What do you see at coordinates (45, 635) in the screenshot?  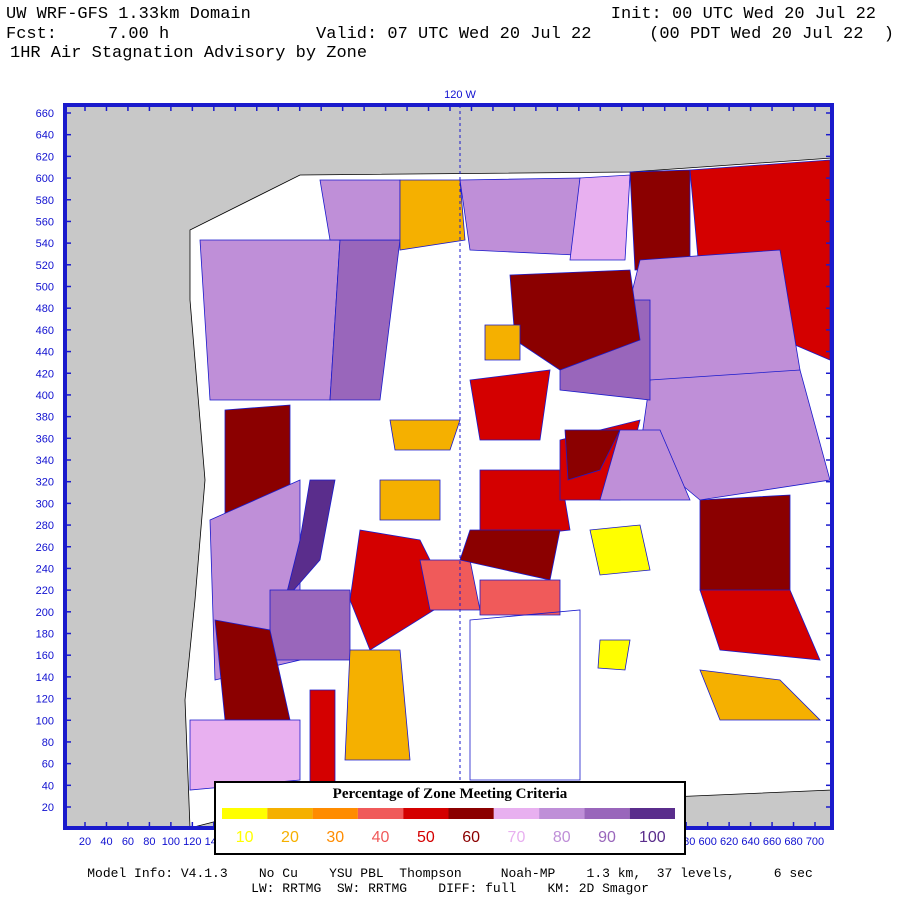 I see `y-label: 180` at bounding box center [45, 635].